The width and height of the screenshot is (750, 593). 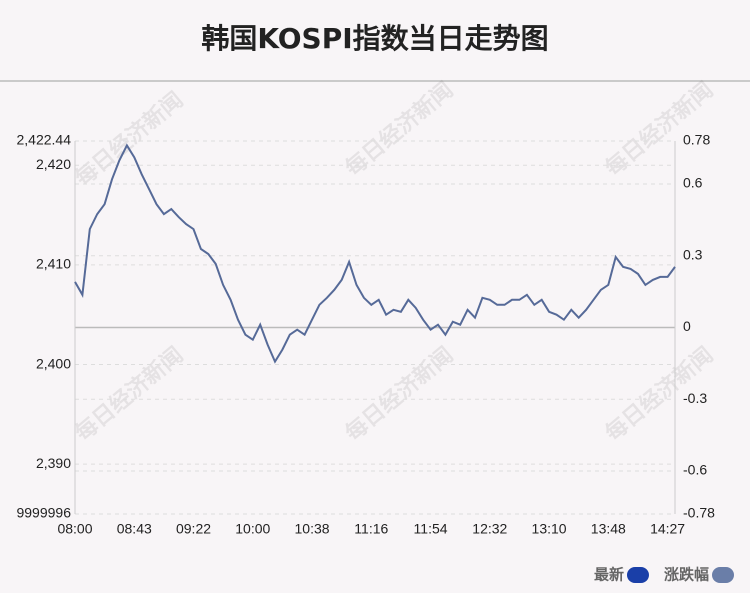 What do you see at coordinates (667, 529) in the screenshot?
I see `x-tick-label: 14:27` at bounding box center [667, 529].